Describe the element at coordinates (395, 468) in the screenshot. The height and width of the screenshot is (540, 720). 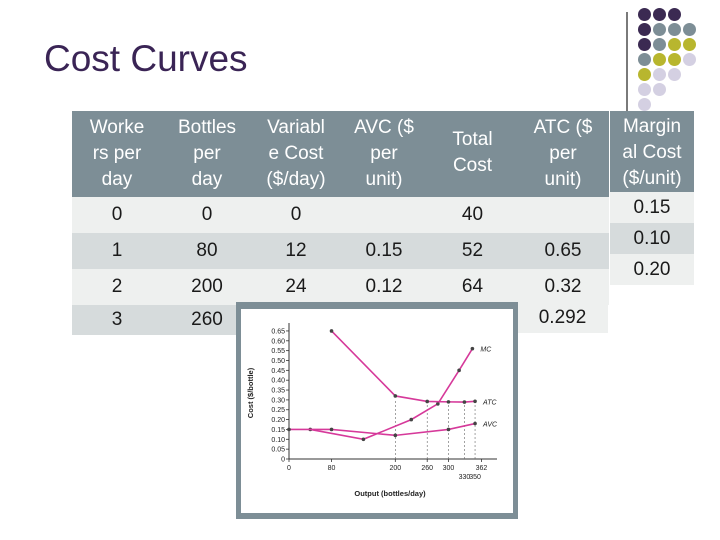
I see `x-tick-label: 200` at that location.